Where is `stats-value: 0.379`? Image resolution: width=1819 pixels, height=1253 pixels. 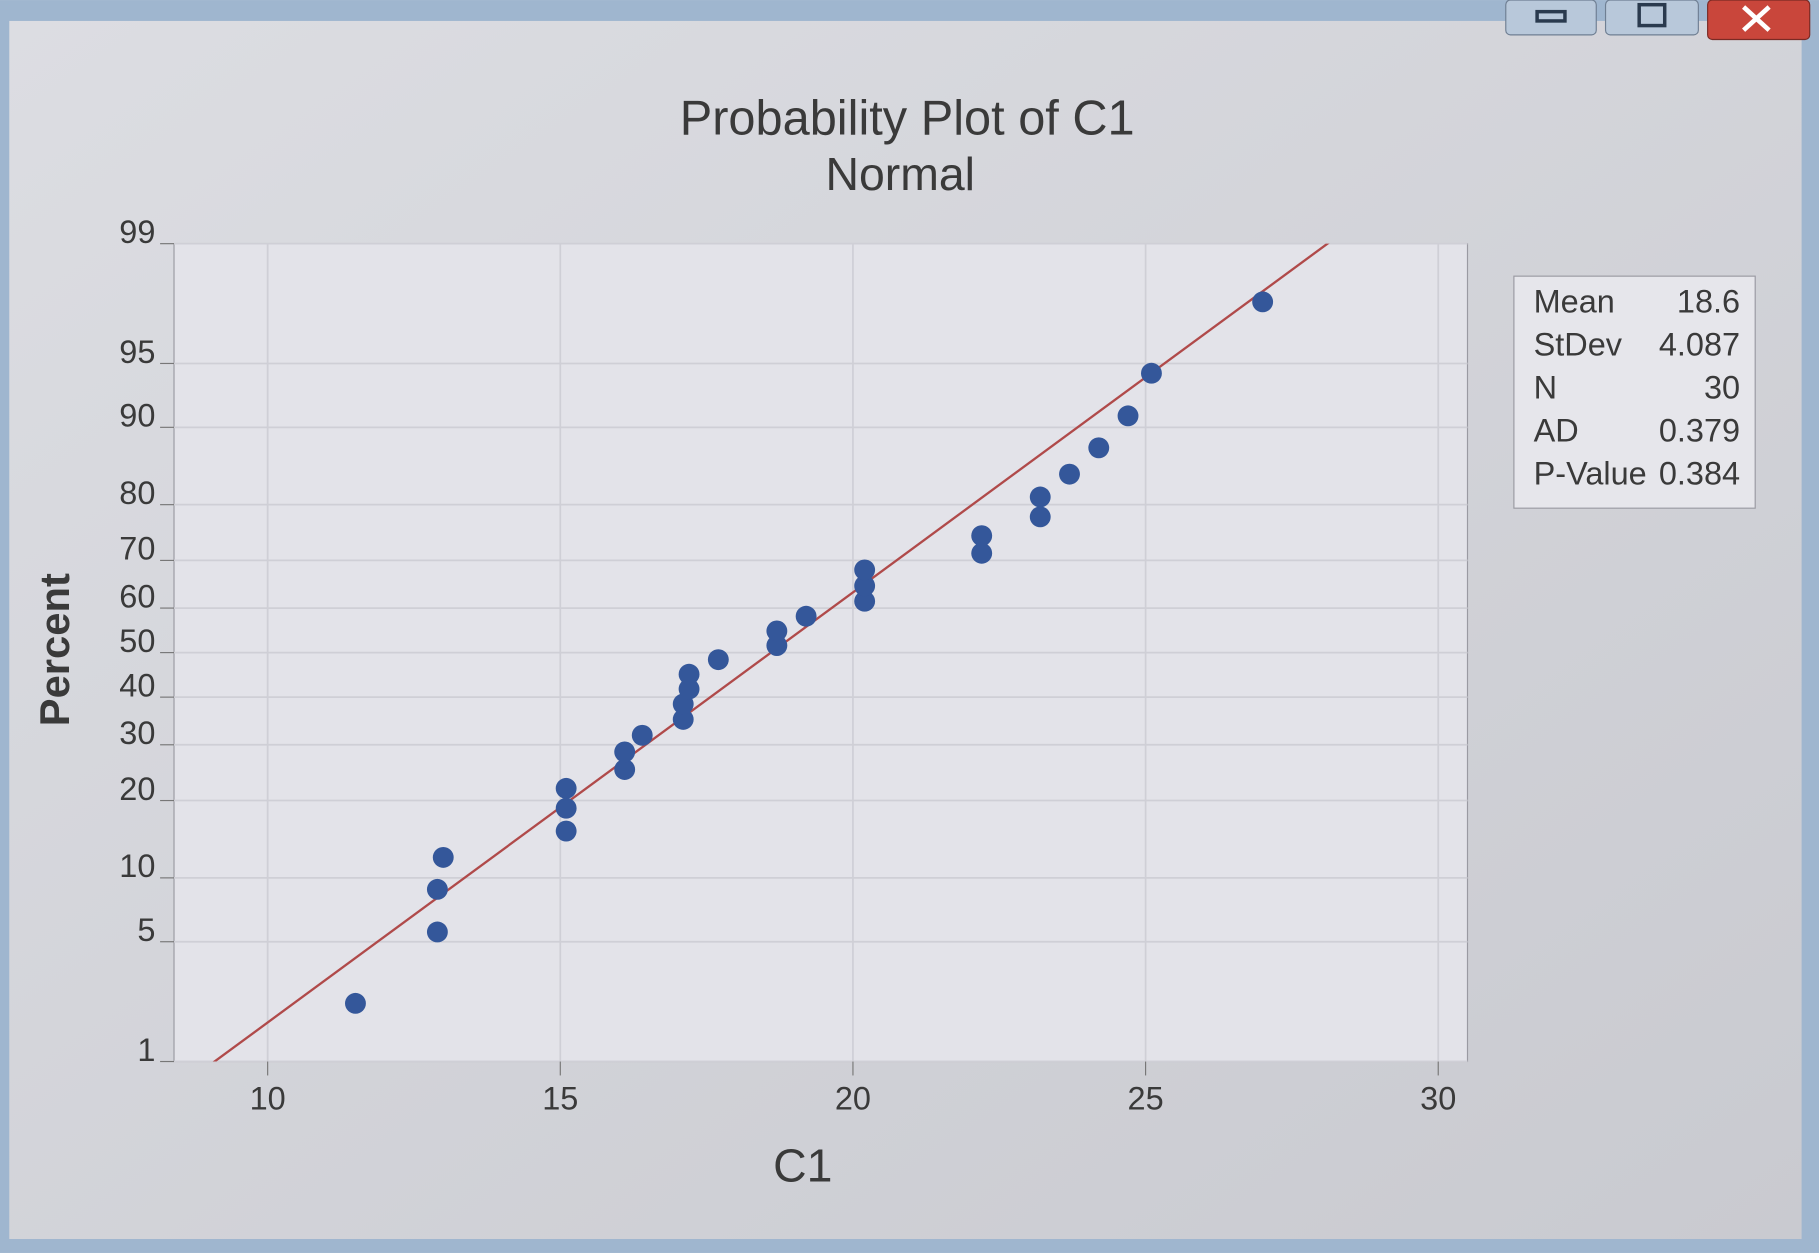
stats-value: 0.379 is located at coordinates (1699, 430).